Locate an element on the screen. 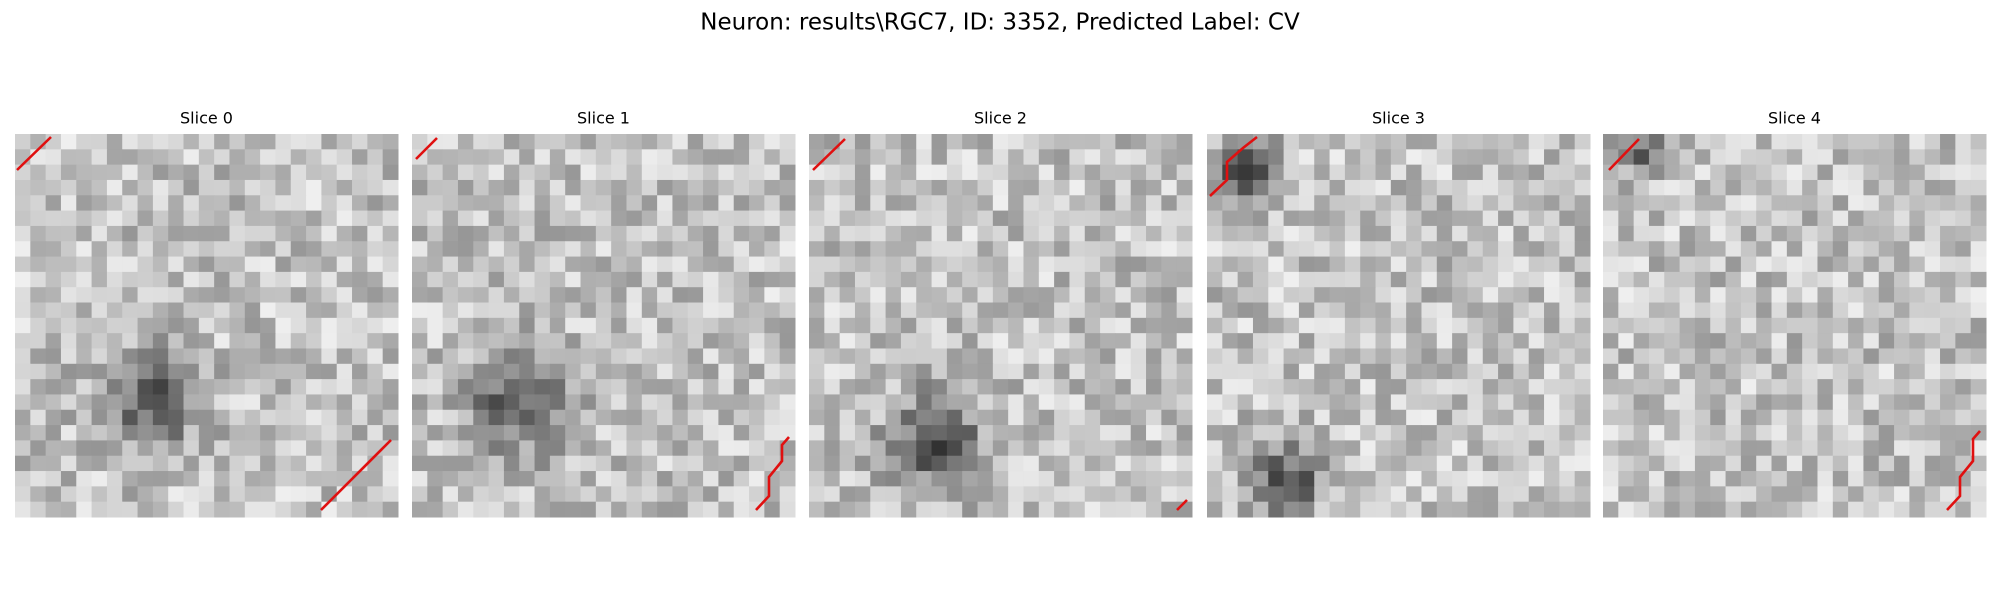  panel: Slice 1 is located at coordinates (604, 313).